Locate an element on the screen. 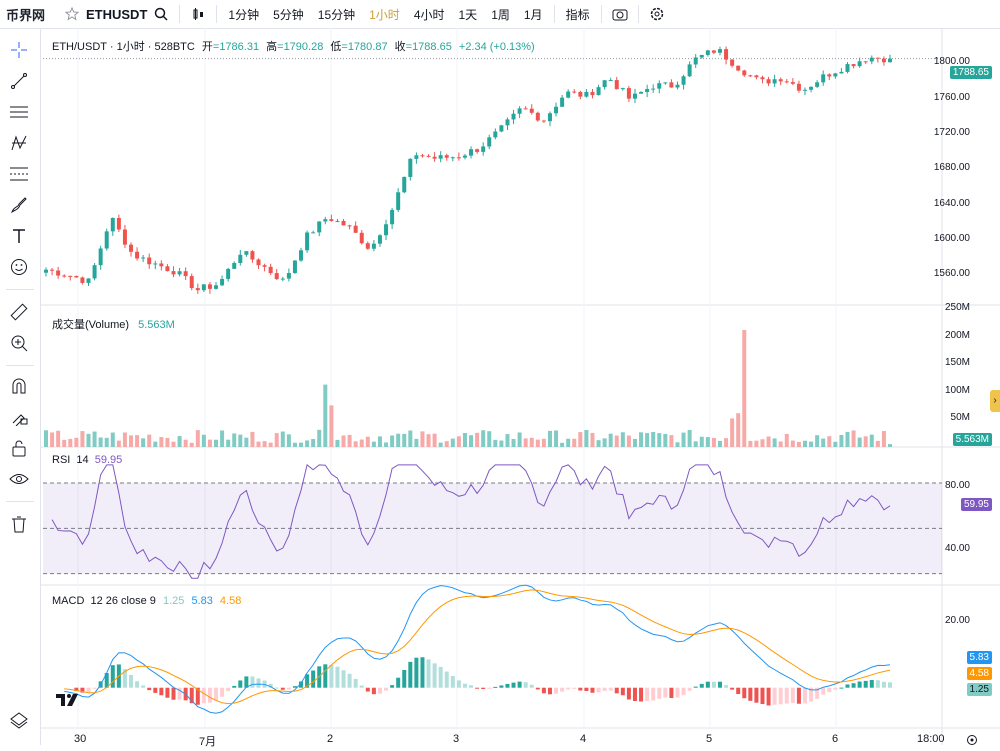 This screenshot has height=751, width=1000. interval-1d: 1天 is located at coordinates (468, 14).